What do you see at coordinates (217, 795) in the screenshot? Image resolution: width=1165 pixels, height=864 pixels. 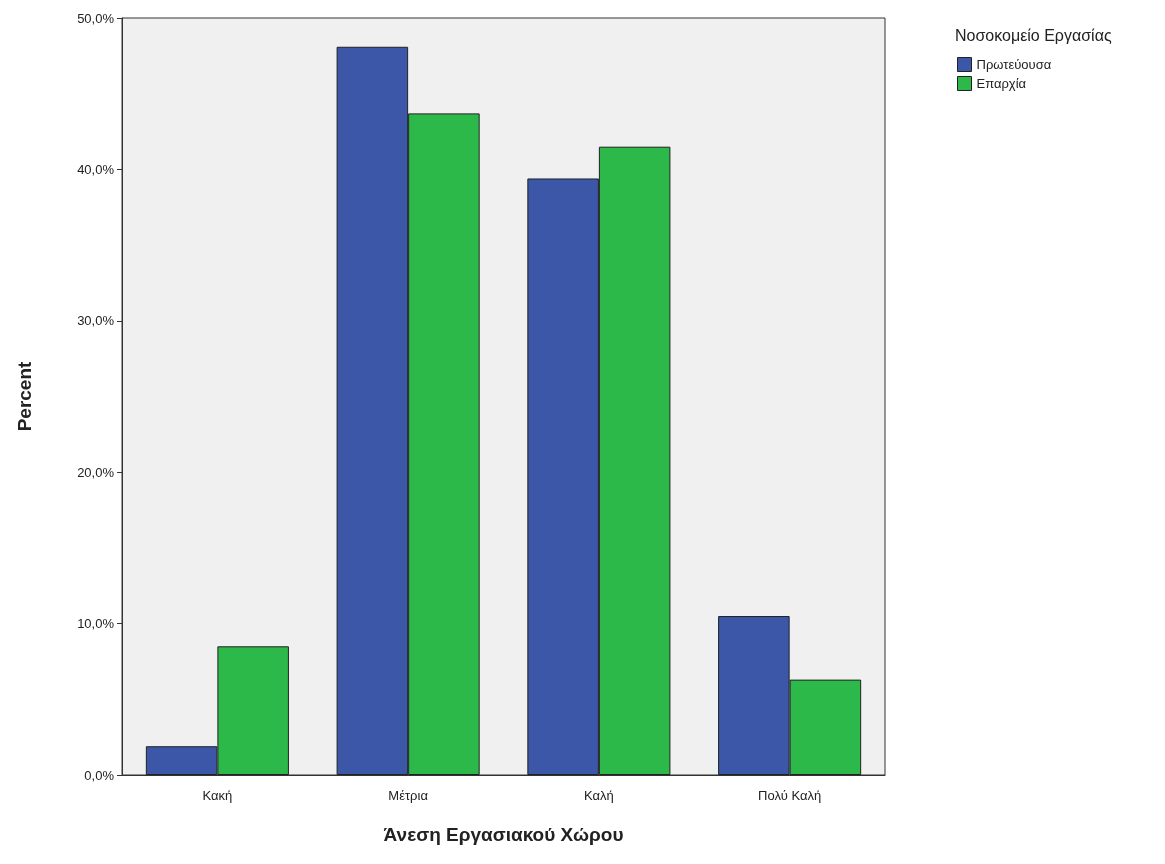 I see `x-tick-label: Κακή` at bounding box center [217, 795].